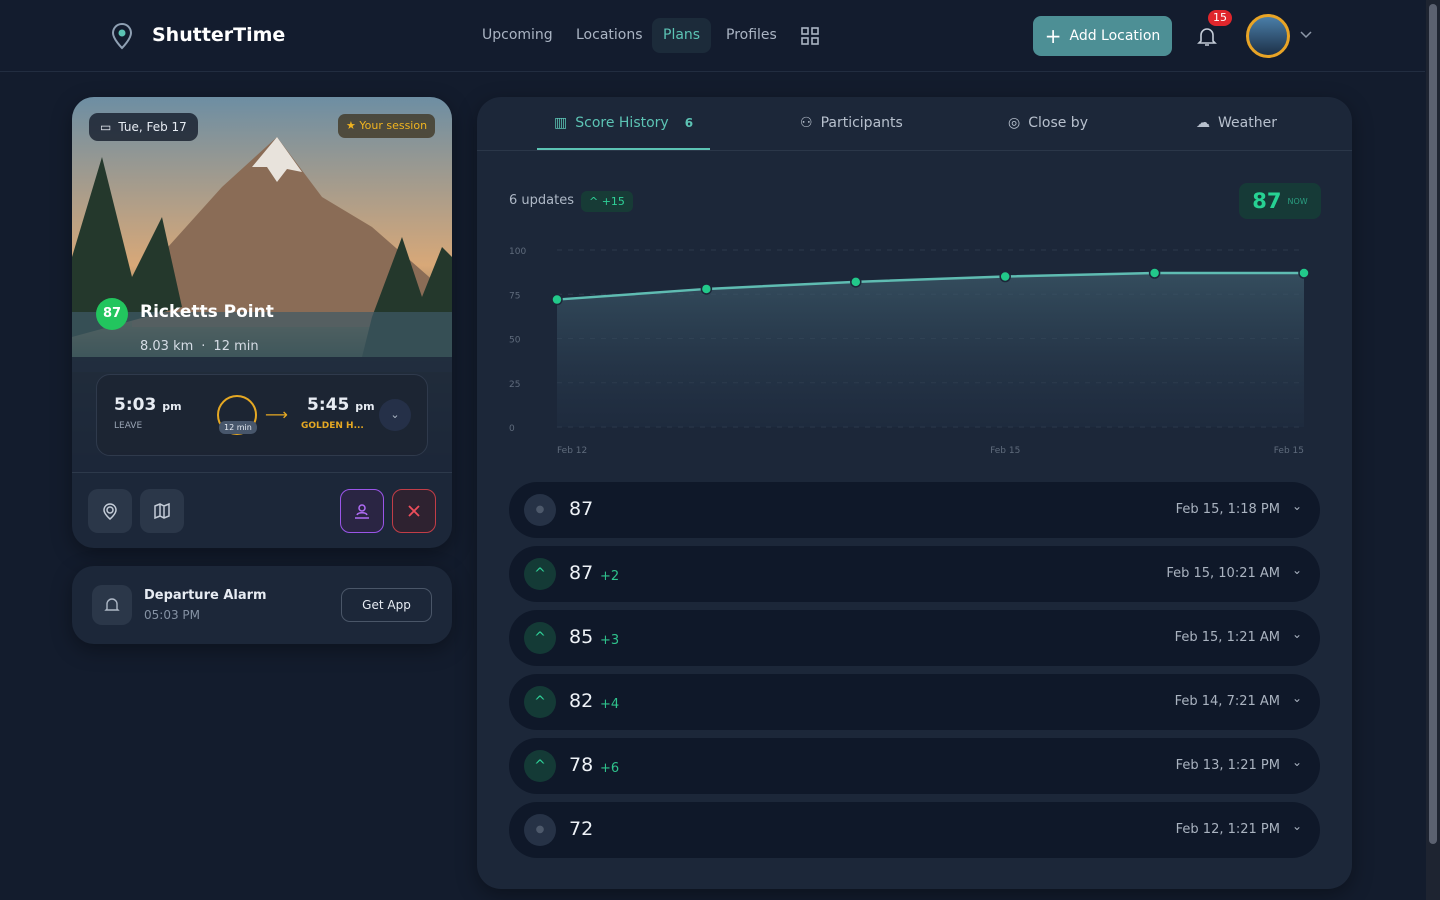  What do you see at coordinates (581, 701) in the screenshot?
I see `score: 82` at bounding box center [581, 701].